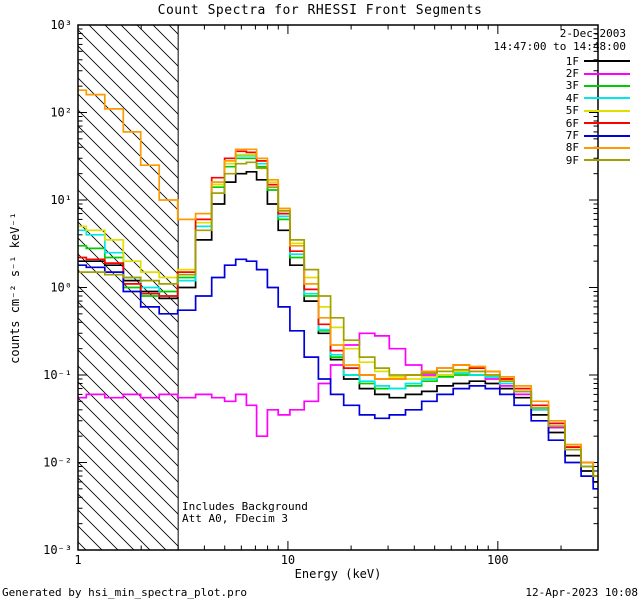  I want to click on legend-item: 7F, so click(597, 136).